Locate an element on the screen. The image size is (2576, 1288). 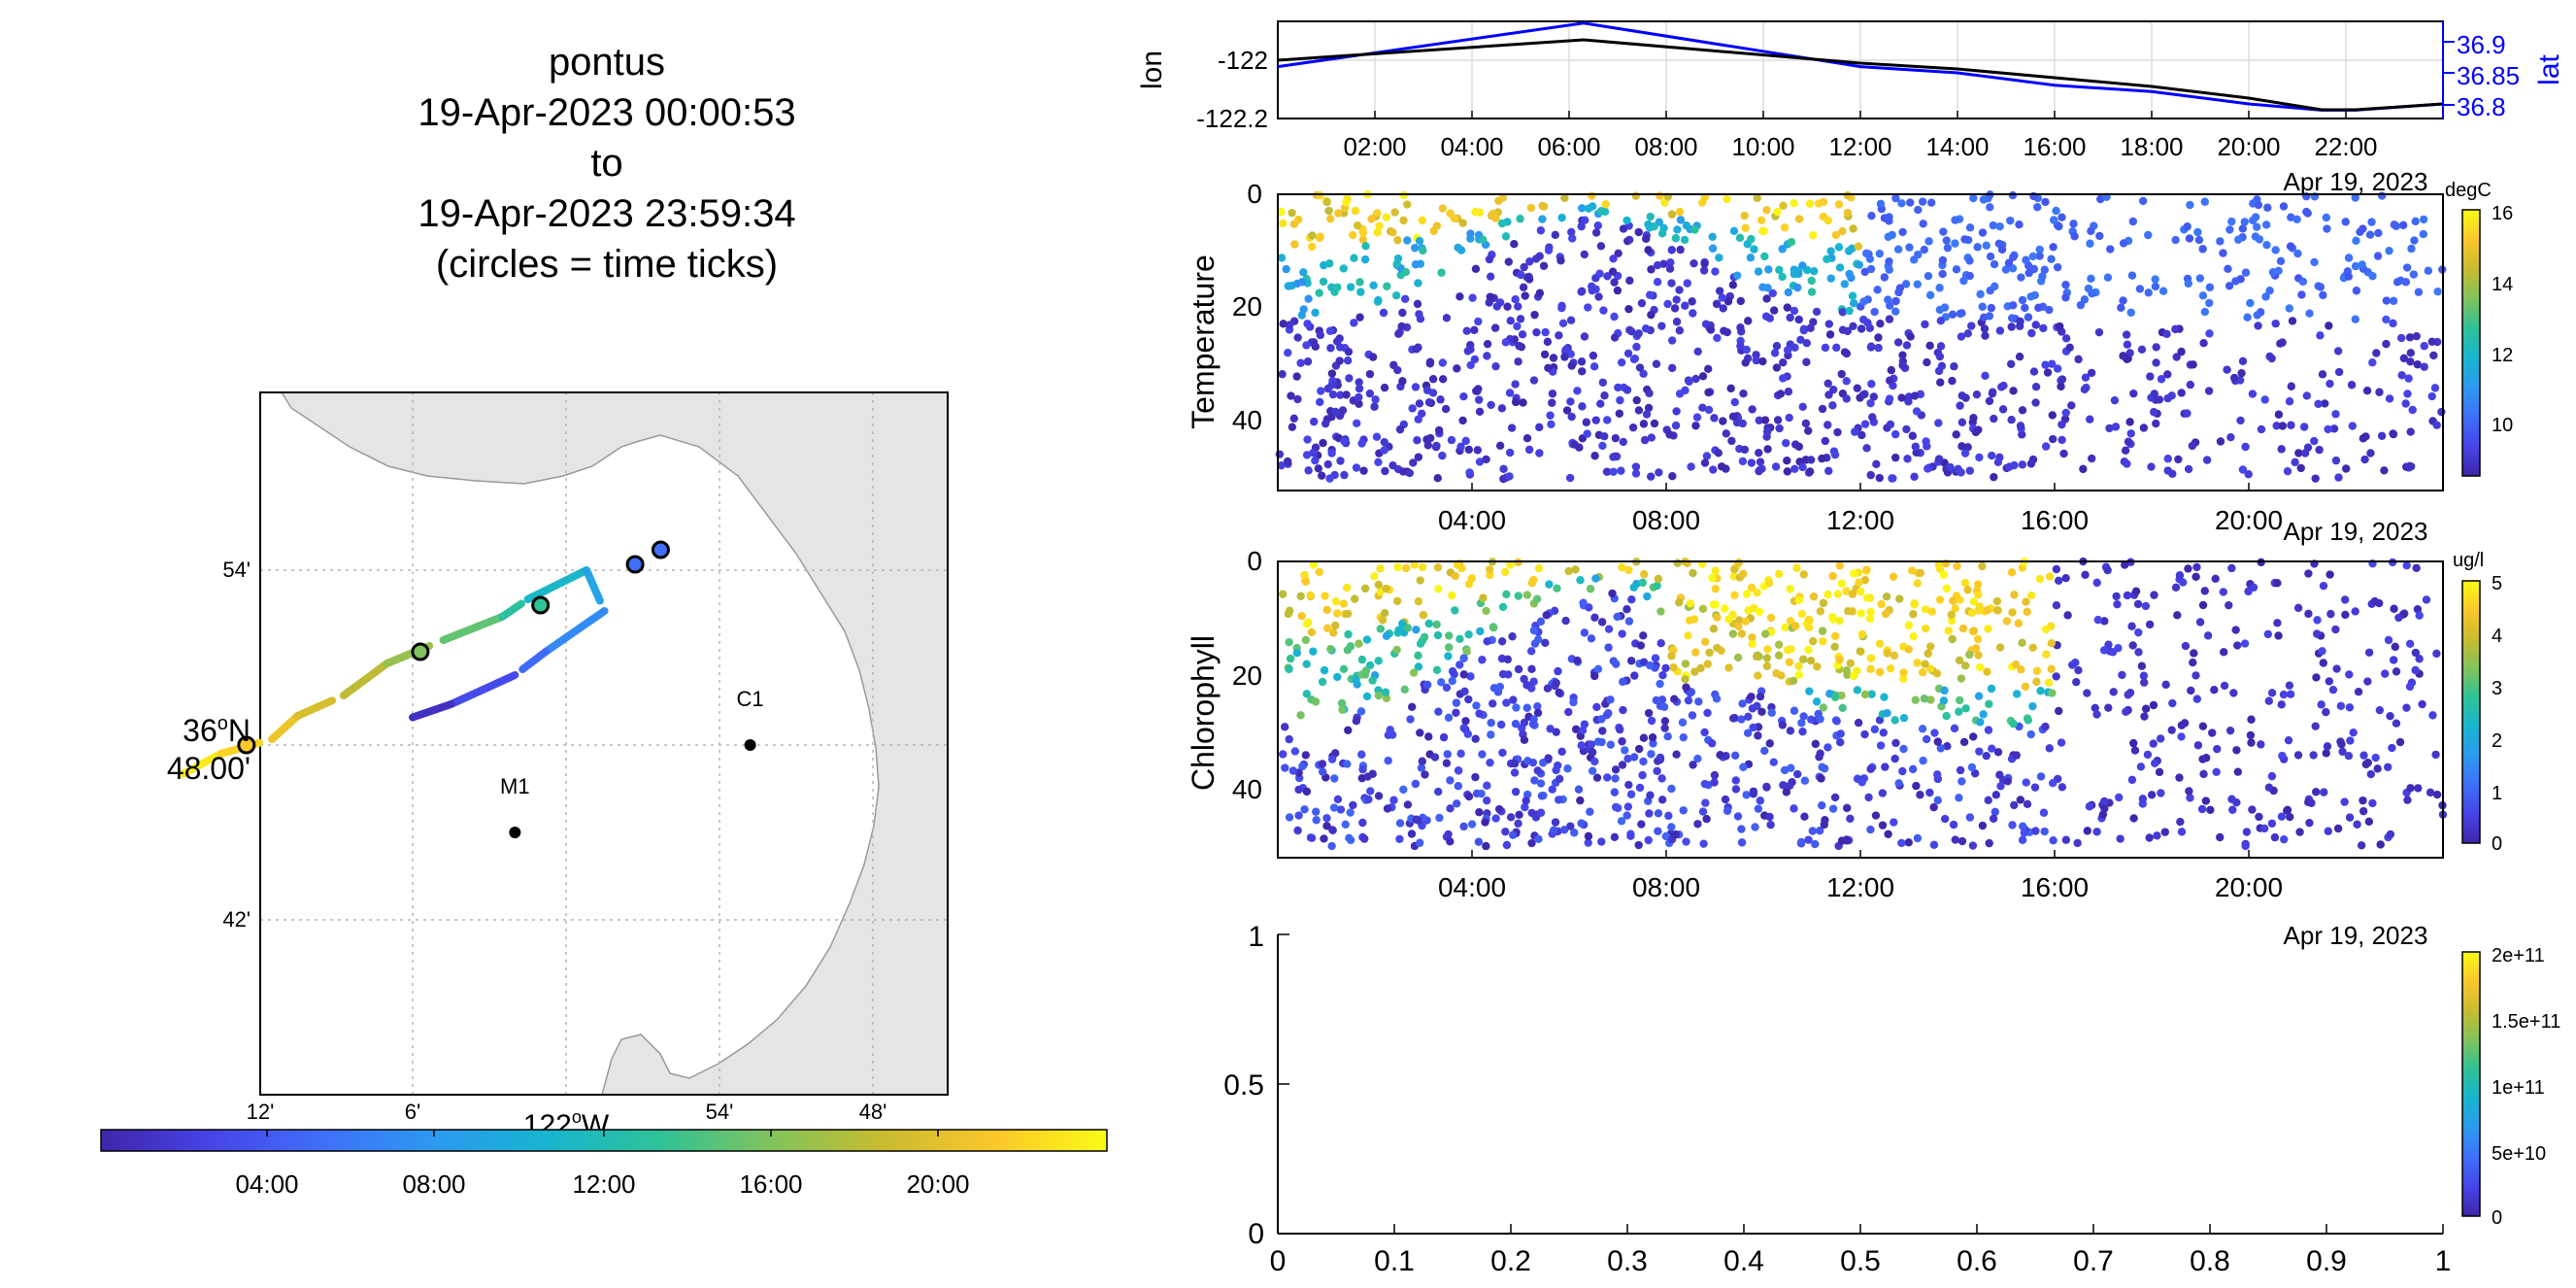
lat-axis-label: lat is located at coordinates (2549, 69).